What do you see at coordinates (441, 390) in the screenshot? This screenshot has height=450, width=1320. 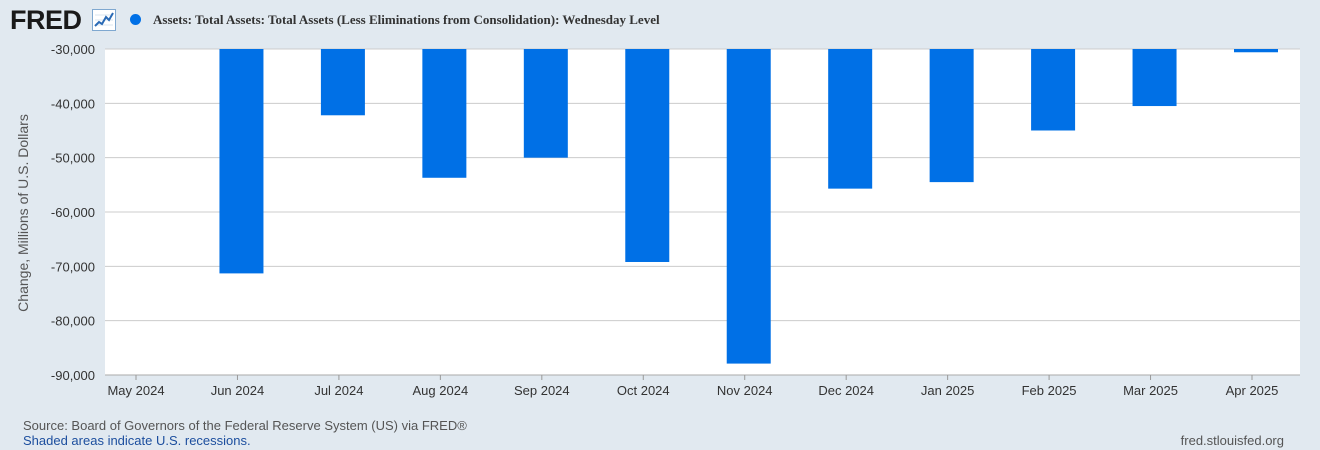 I see `x-tick-label: Aug 2024` at bounding box center [441, 390].